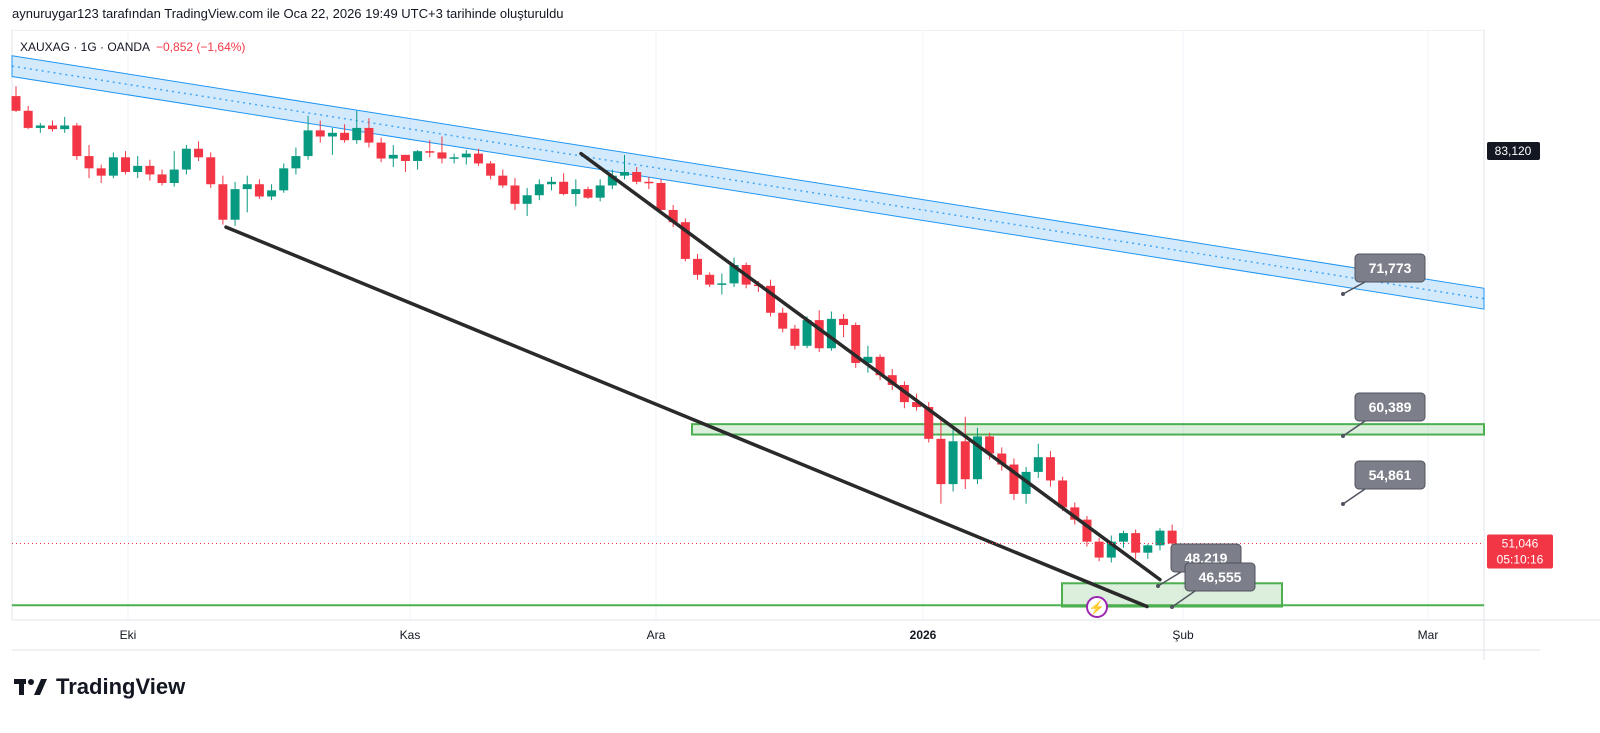  Describe the element at coordinates (1390, 407) in the screenshot. I see `callout-resistance-box` at that location.